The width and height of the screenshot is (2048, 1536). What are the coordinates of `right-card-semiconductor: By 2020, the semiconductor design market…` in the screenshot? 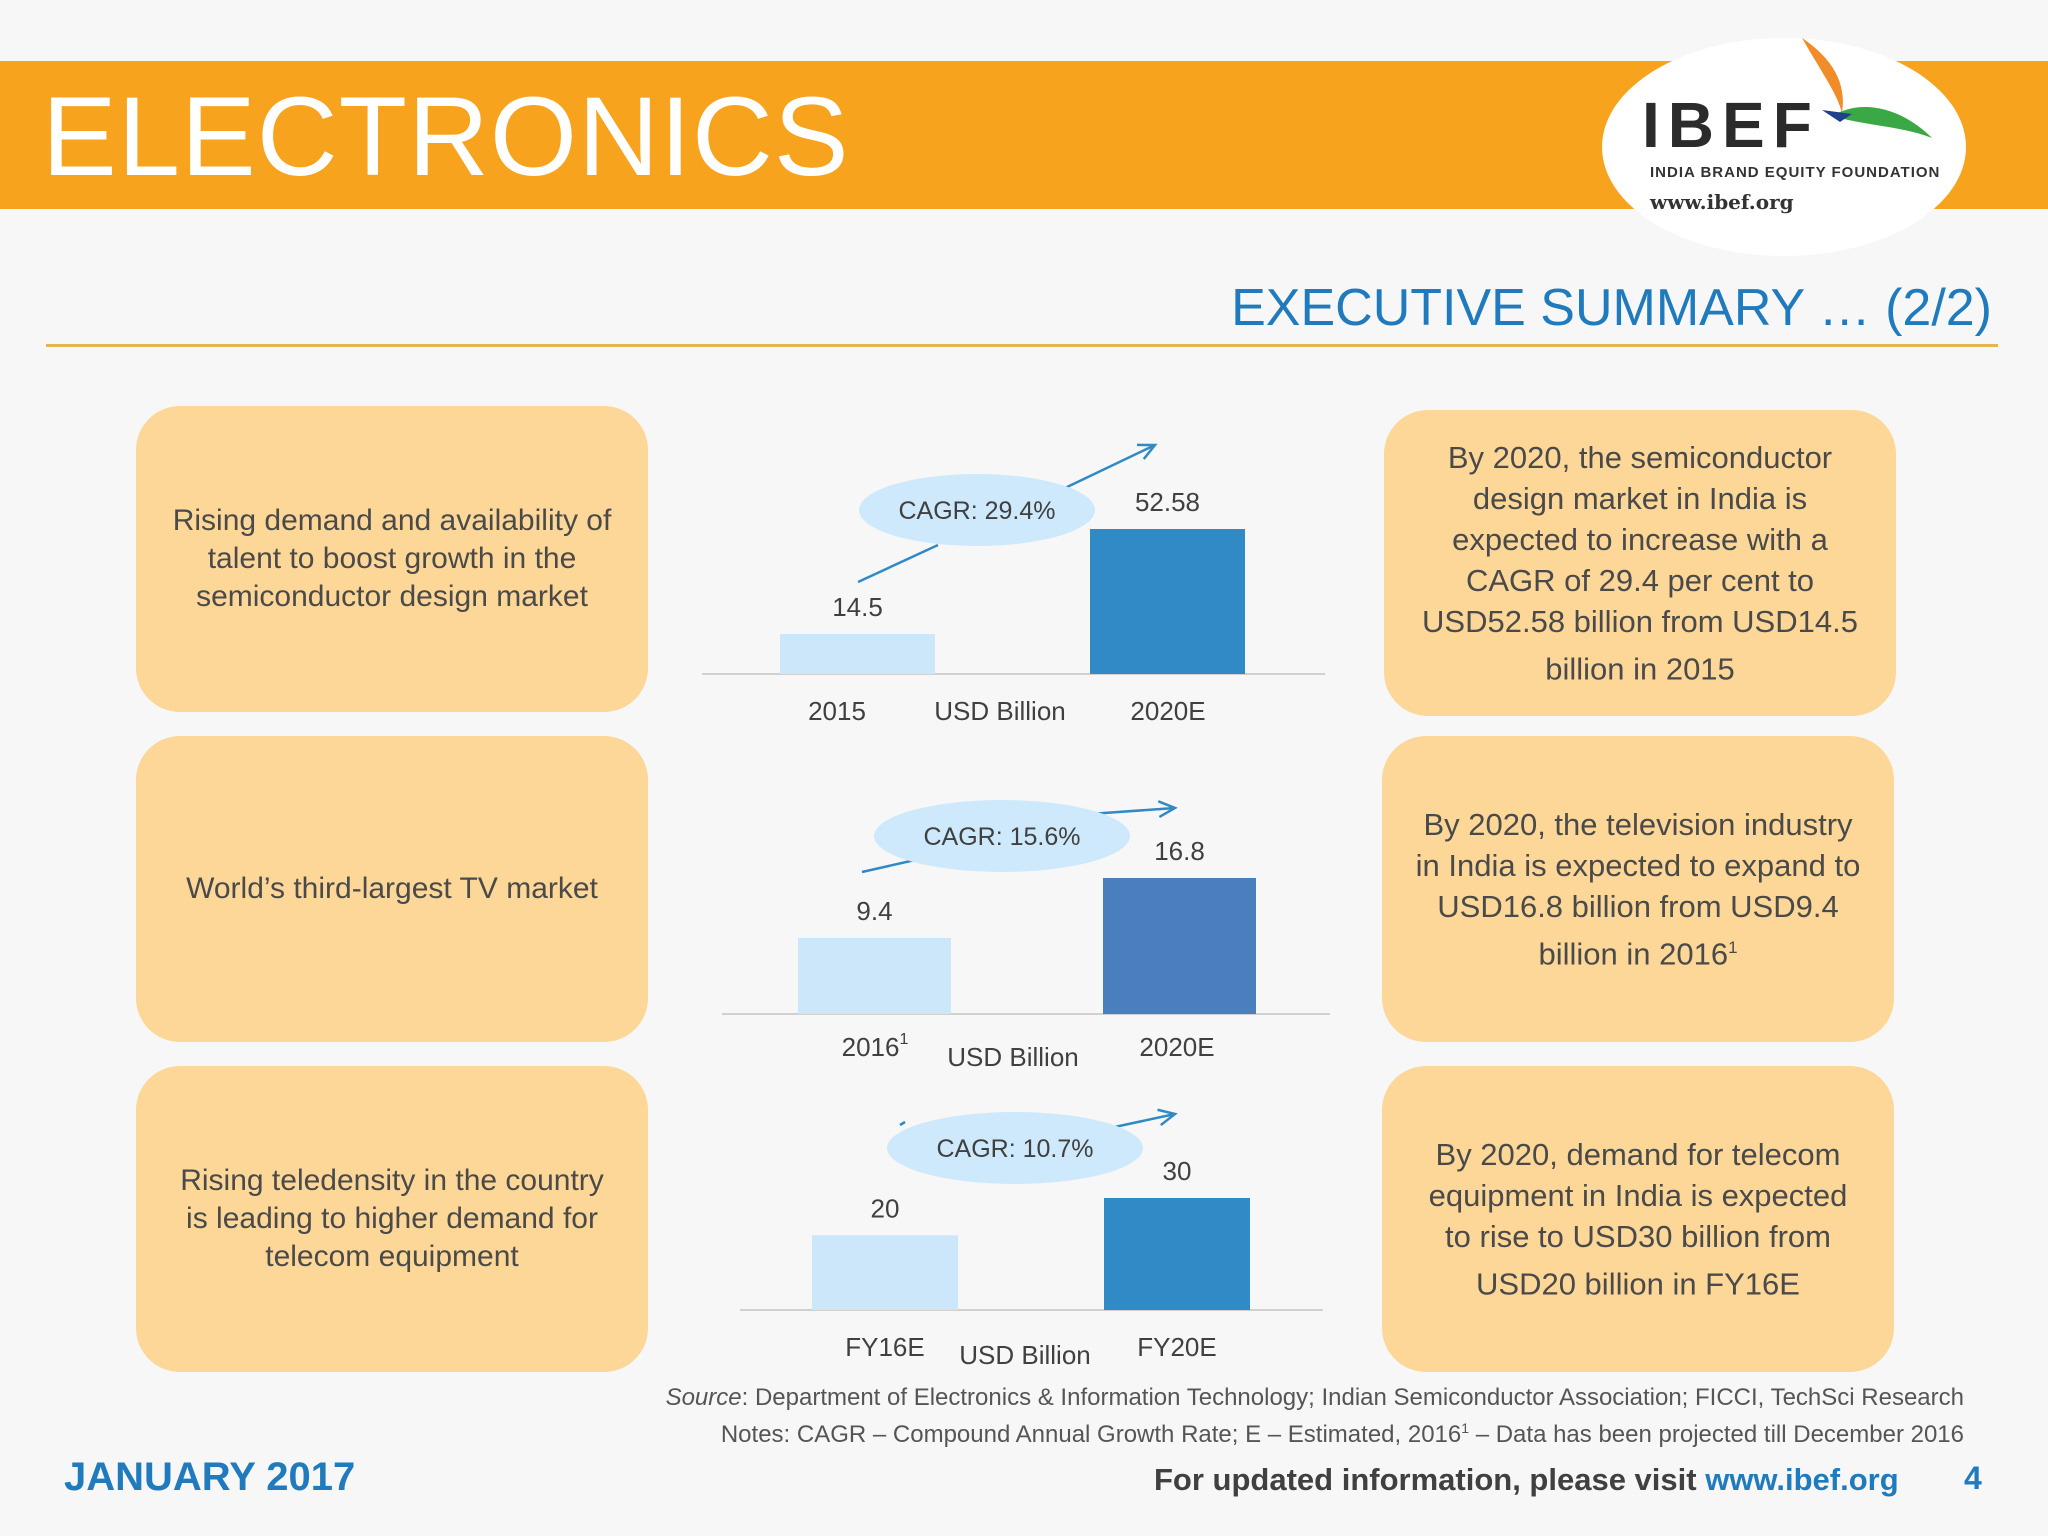 It's located at (1640, 563).